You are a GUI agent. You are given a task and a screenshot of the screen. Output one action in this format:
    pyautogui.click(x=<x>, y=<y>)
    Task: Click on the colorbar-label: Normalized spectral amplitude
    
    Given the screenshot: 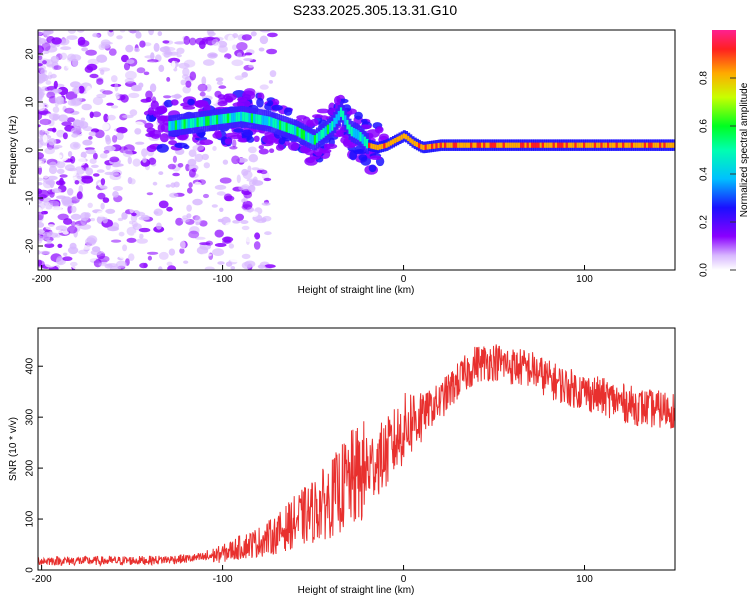 What is the action you would take?
    pyautogui.click(x=744, y=149)
    